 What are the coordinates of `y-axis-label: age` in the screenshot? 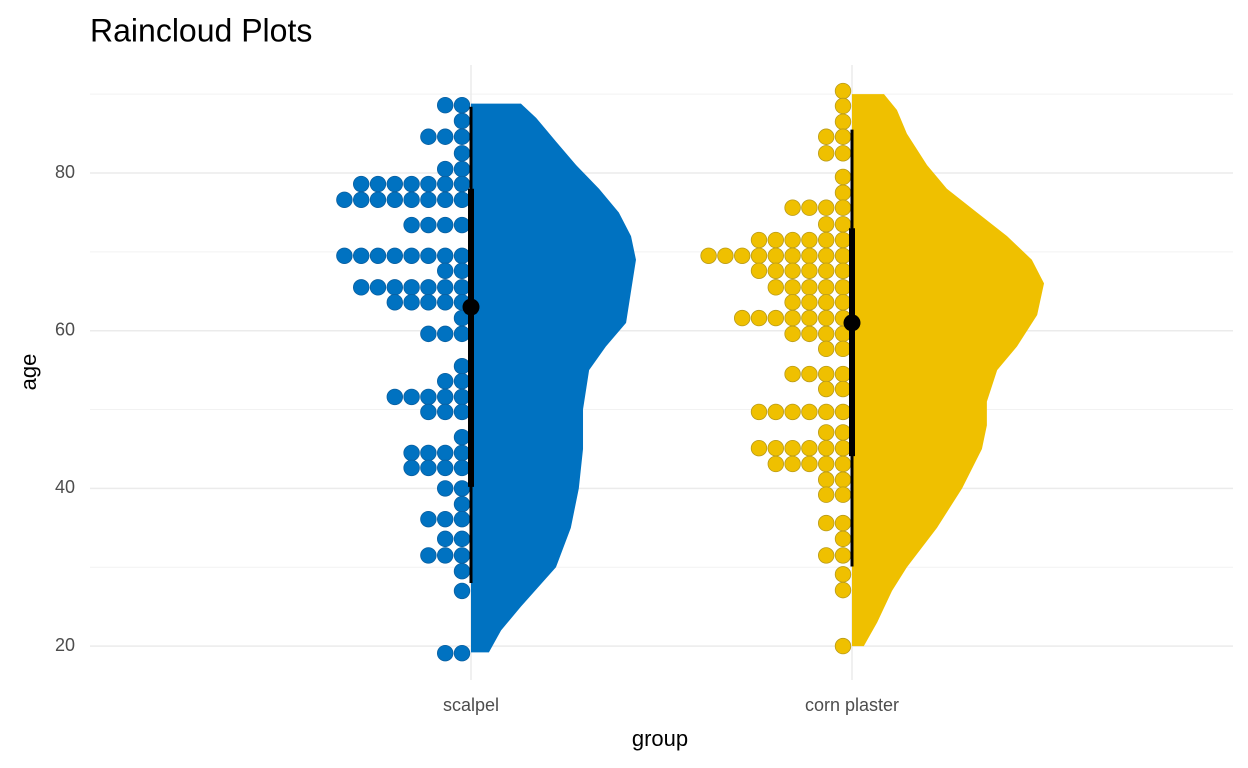 It's located at (28, 372).